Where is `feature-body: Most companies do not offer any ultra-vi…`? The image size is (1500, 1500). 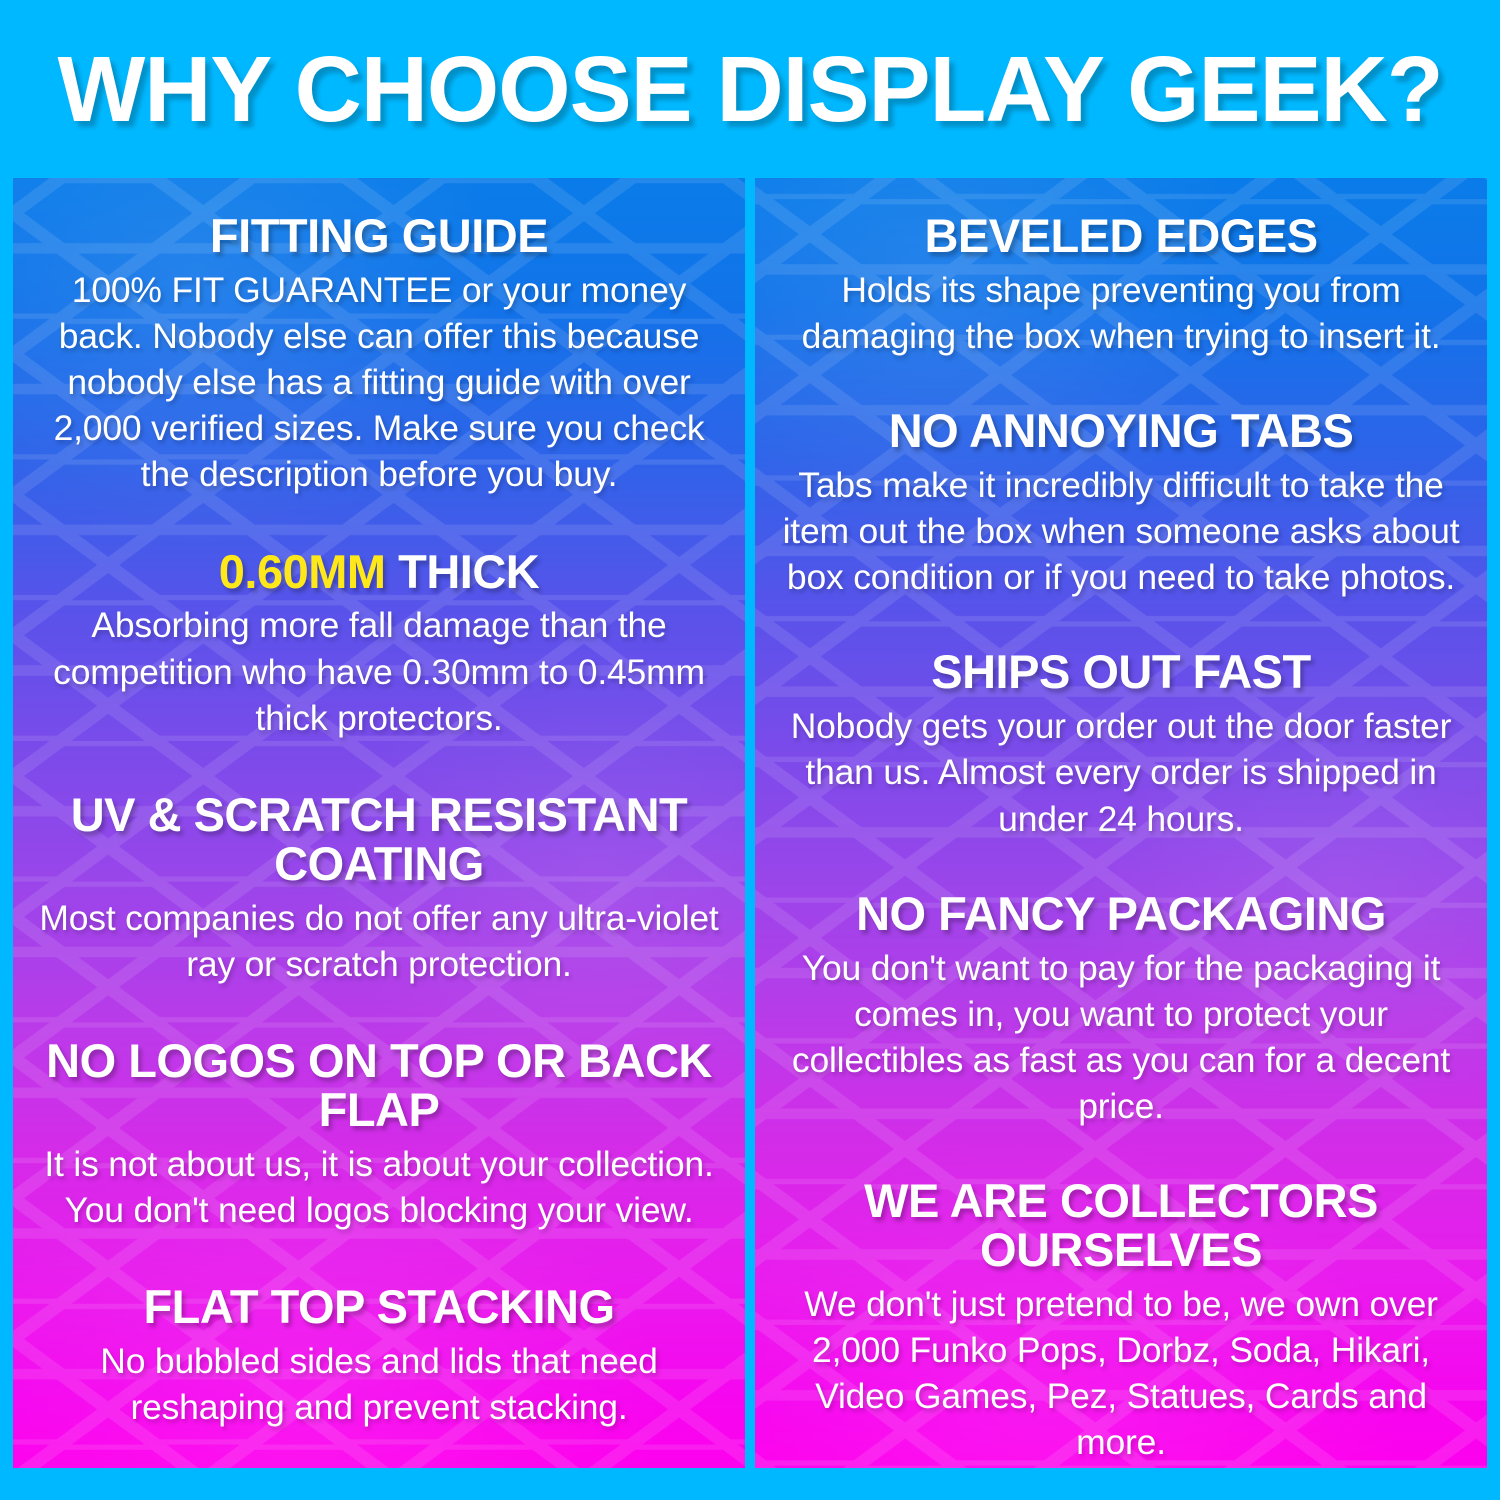 feature-body: Most companies do not offer any ultra-vi… is located at coordinates (379, 940).